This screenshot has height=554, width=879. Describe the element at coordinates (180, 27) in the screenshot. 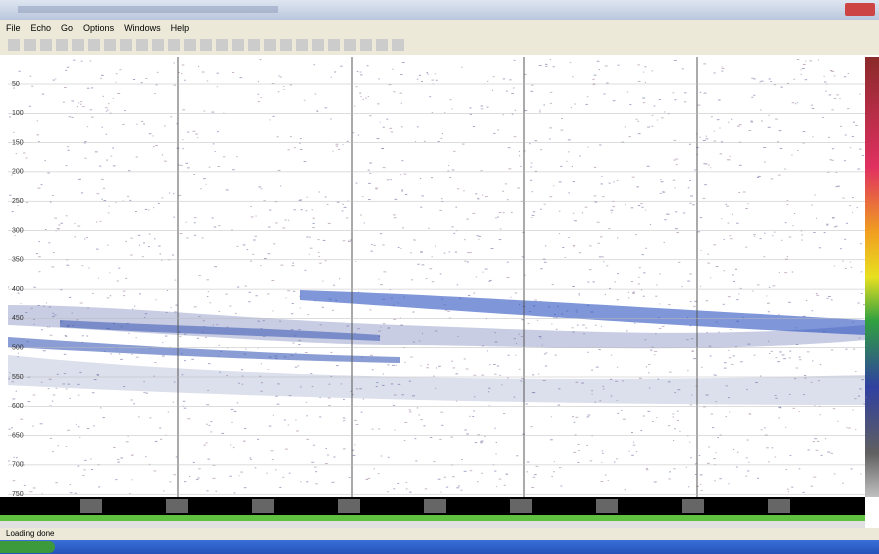

I see `menu-item: Help` at that location.